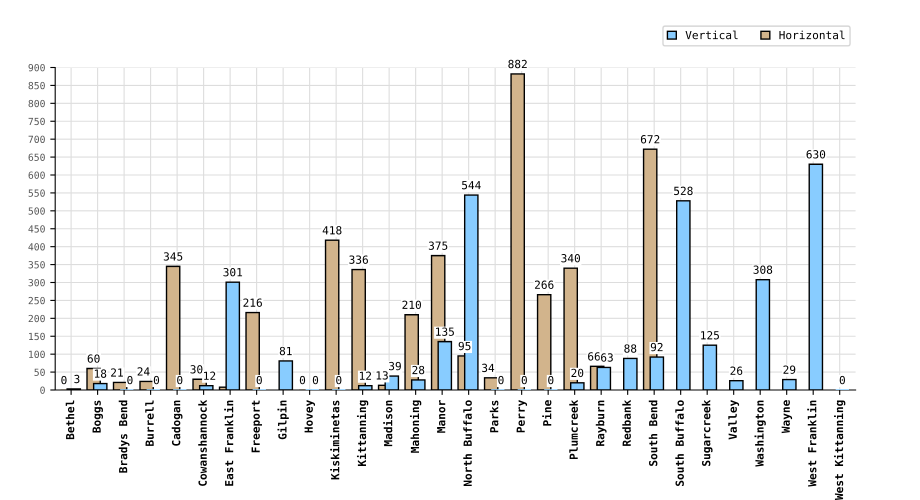 This screenshot has width=920, height=500. I want to click on y-tick-label: 450, so click(36, 229).